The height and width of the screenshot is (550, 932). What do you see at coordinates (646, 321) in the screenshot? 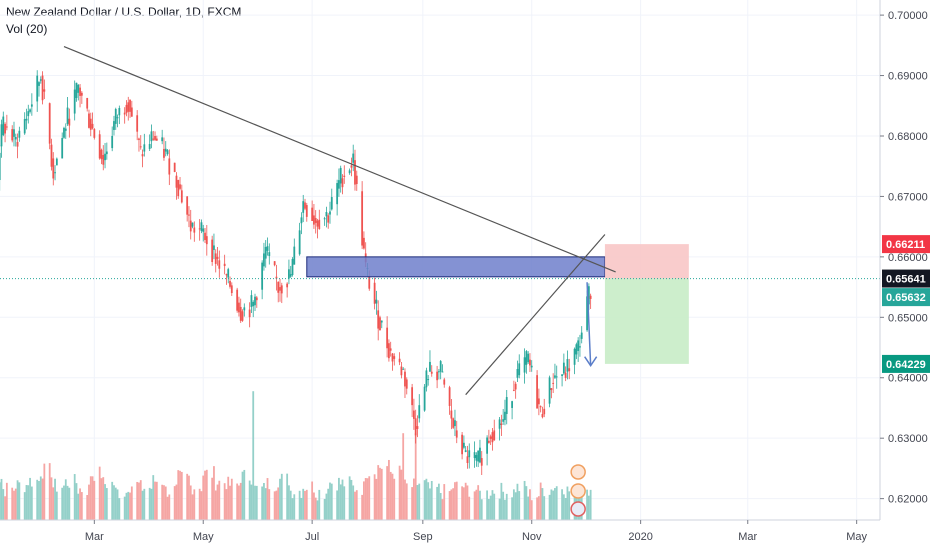
I see `take-profit-zone` at bounding box center [646, 321].